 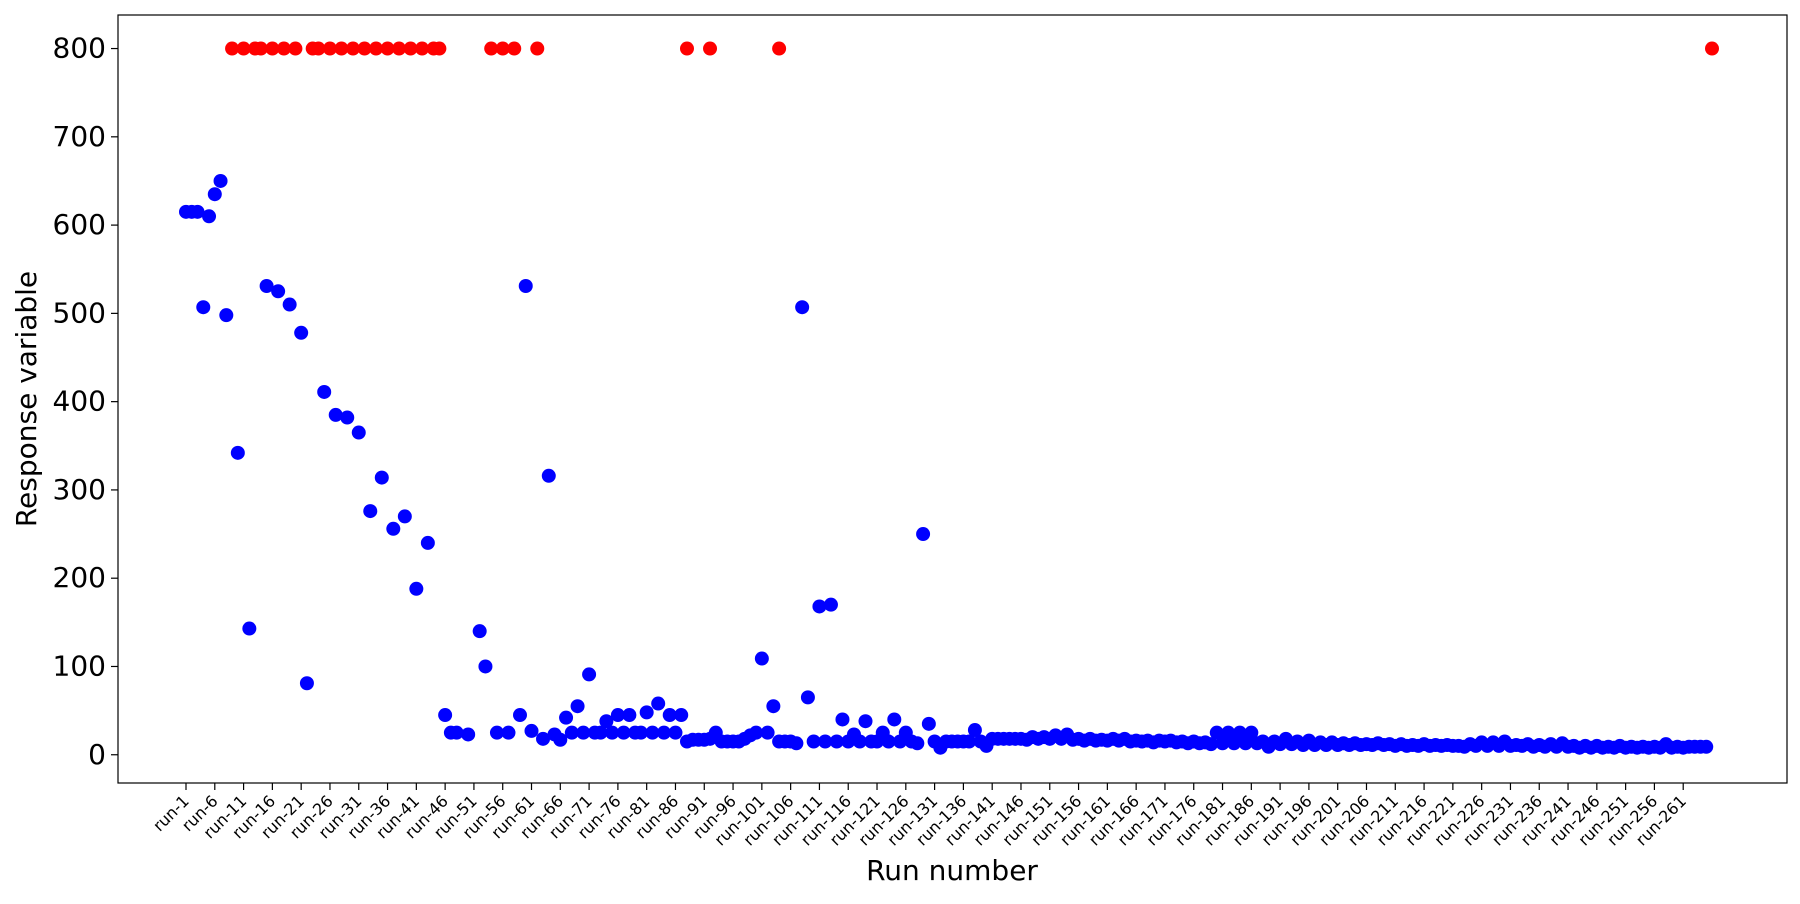 I want to click on y-tick-label: 700, so click(x=79, y=136).